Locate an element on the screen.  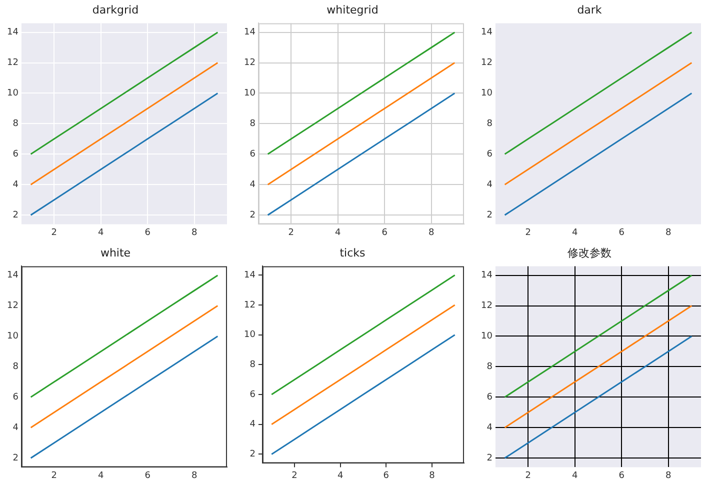
chart-title: dark is located at coordinates (589, 9).